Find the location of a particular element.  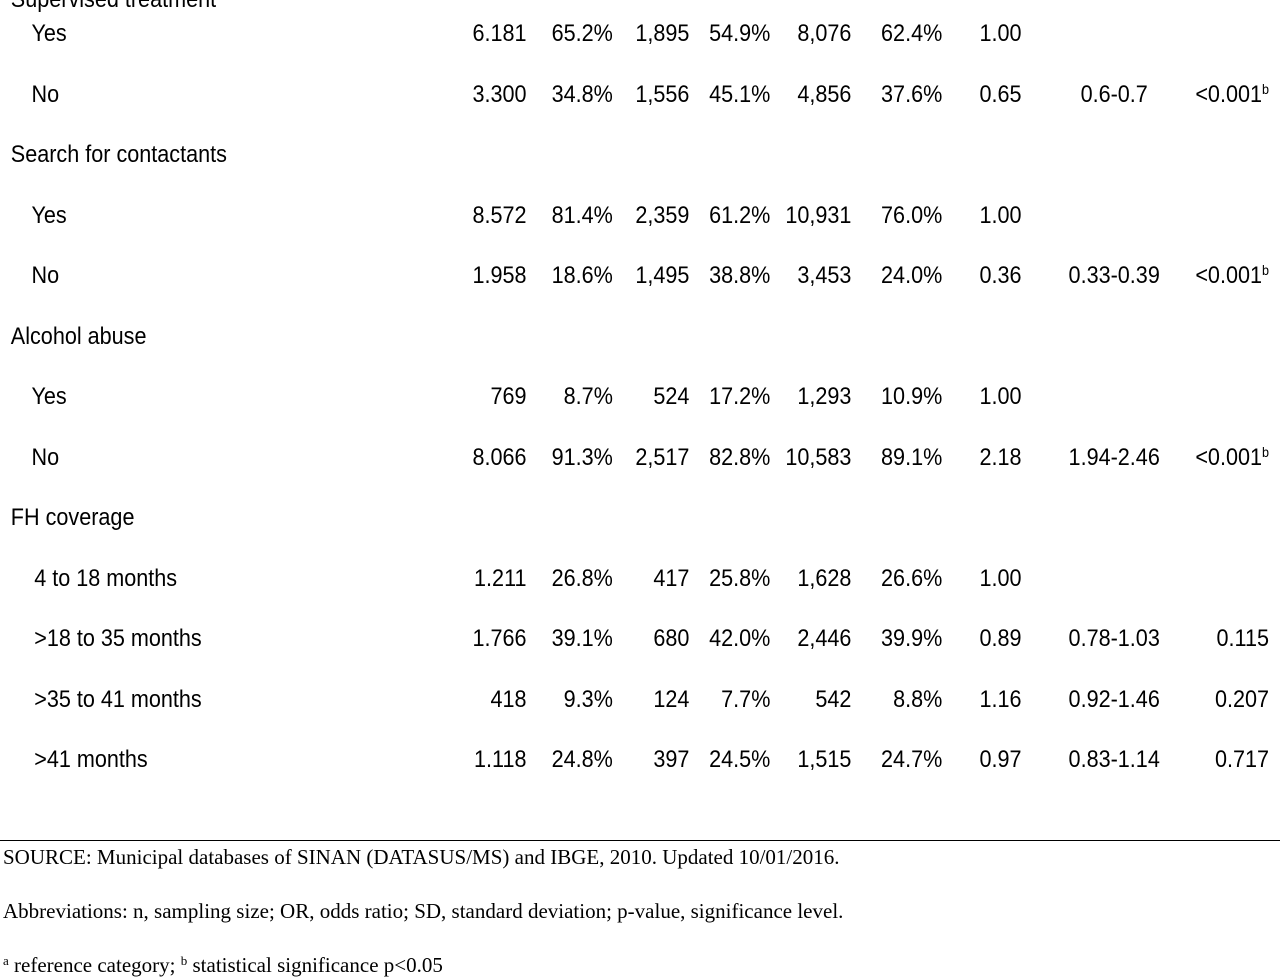

or-value-text: 0.65 is located at coordinates (1000, 94).